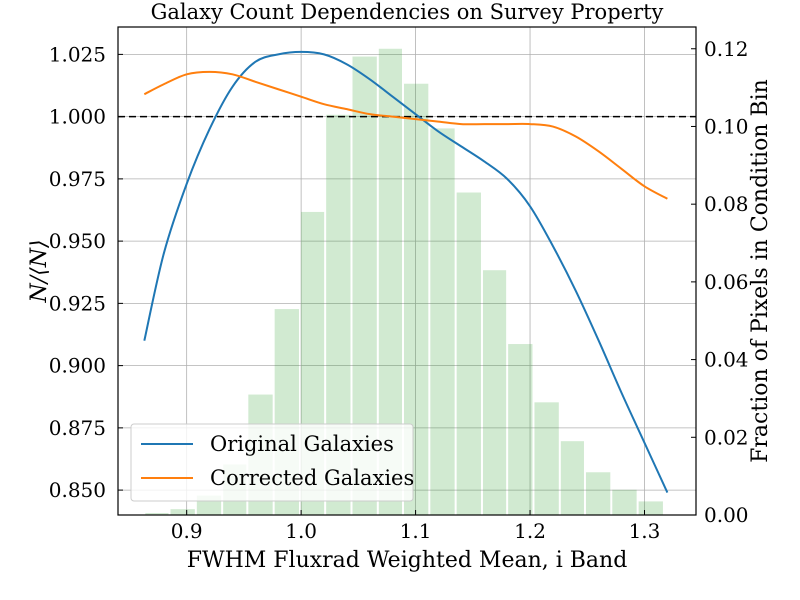  What do you see at coordinates (726, 437) in the screenshot?
I see `y2-tick-label: 0.02` at bounding box center [726, 437].